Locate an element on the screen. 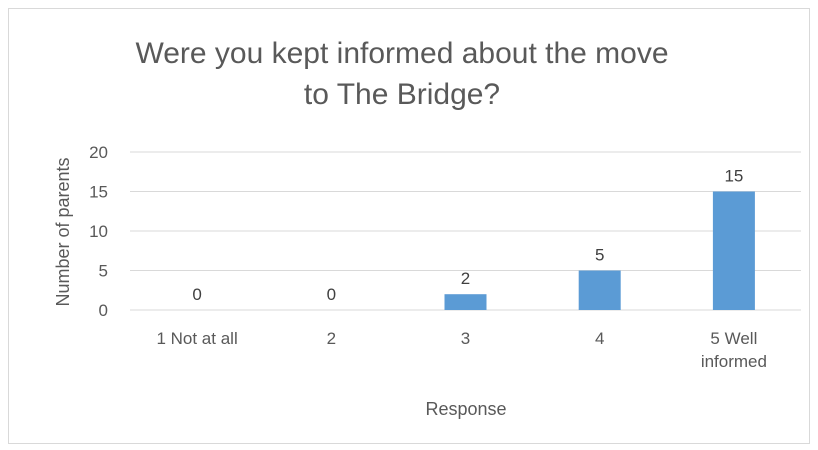 This screenshot has height=450, width=818. y-tick-label: 5 is located at coordinates (103, 271).